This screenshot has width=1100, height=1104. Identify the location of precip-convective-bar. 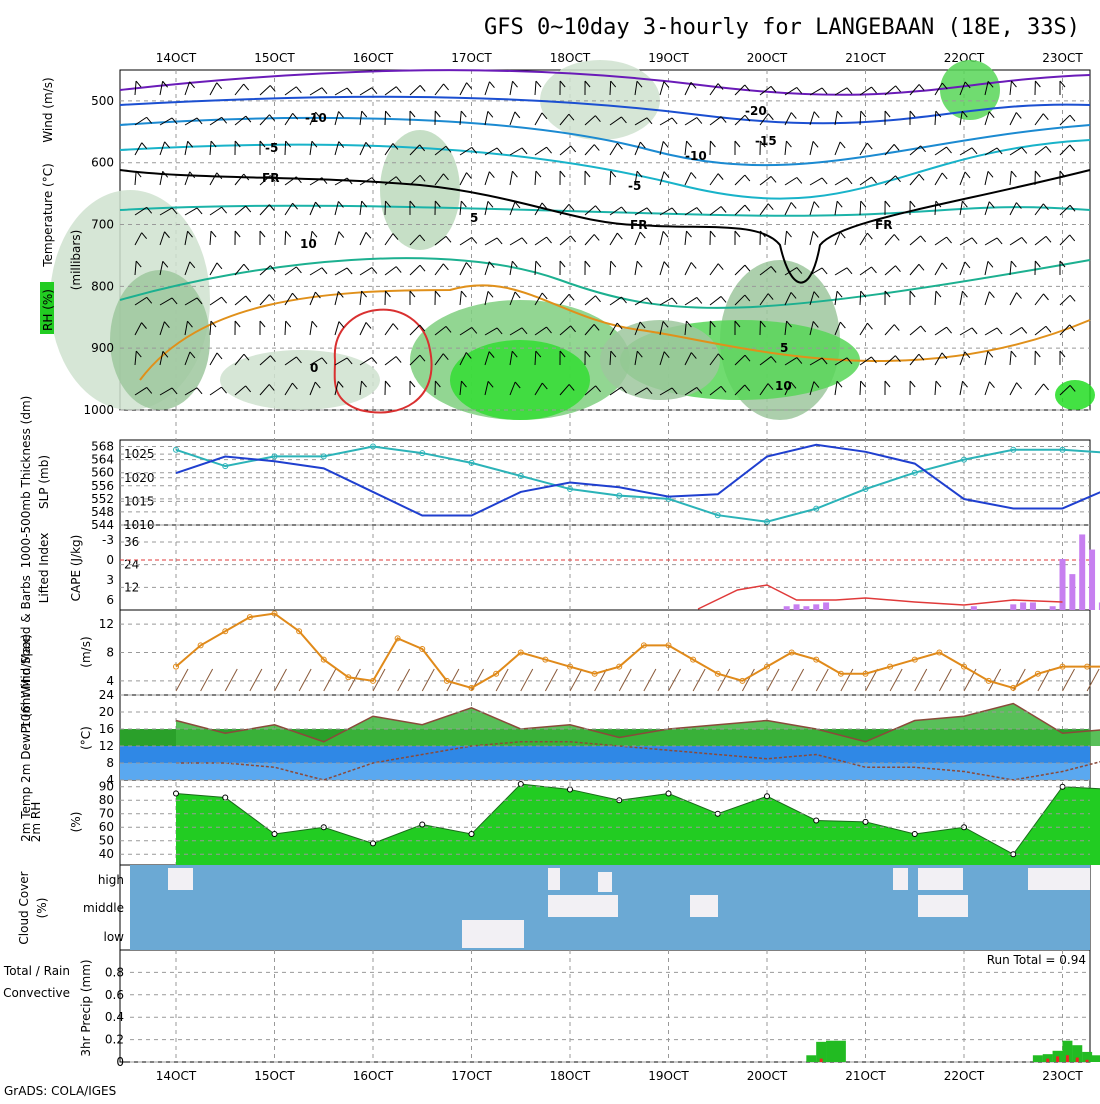
(1047, 1060).